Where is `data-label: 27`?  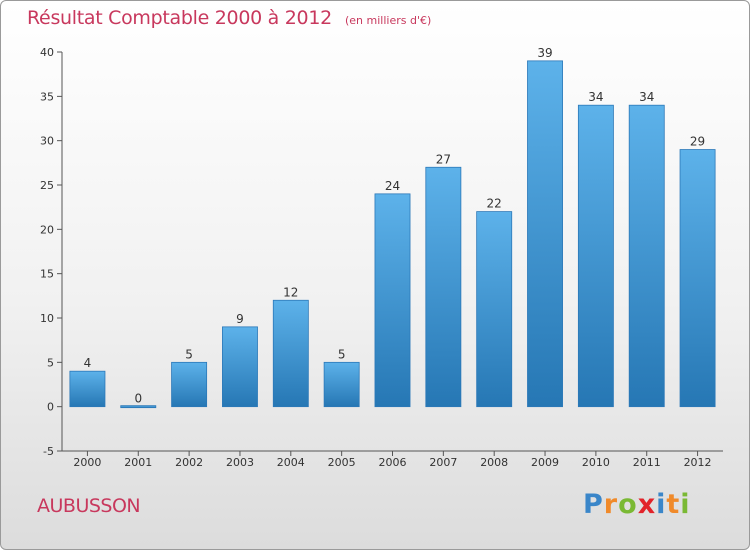 data-label: 27 is located at coordinates (443, 159).